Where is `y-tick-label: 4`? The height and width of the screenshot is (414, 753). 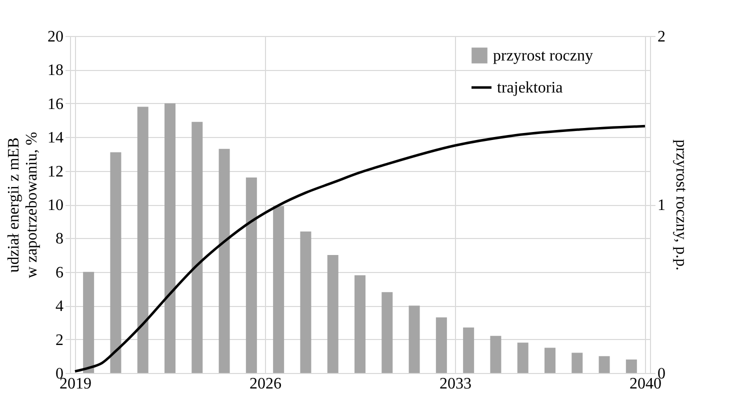
y-tick-label: 4 is located at coordinates (60, 307).